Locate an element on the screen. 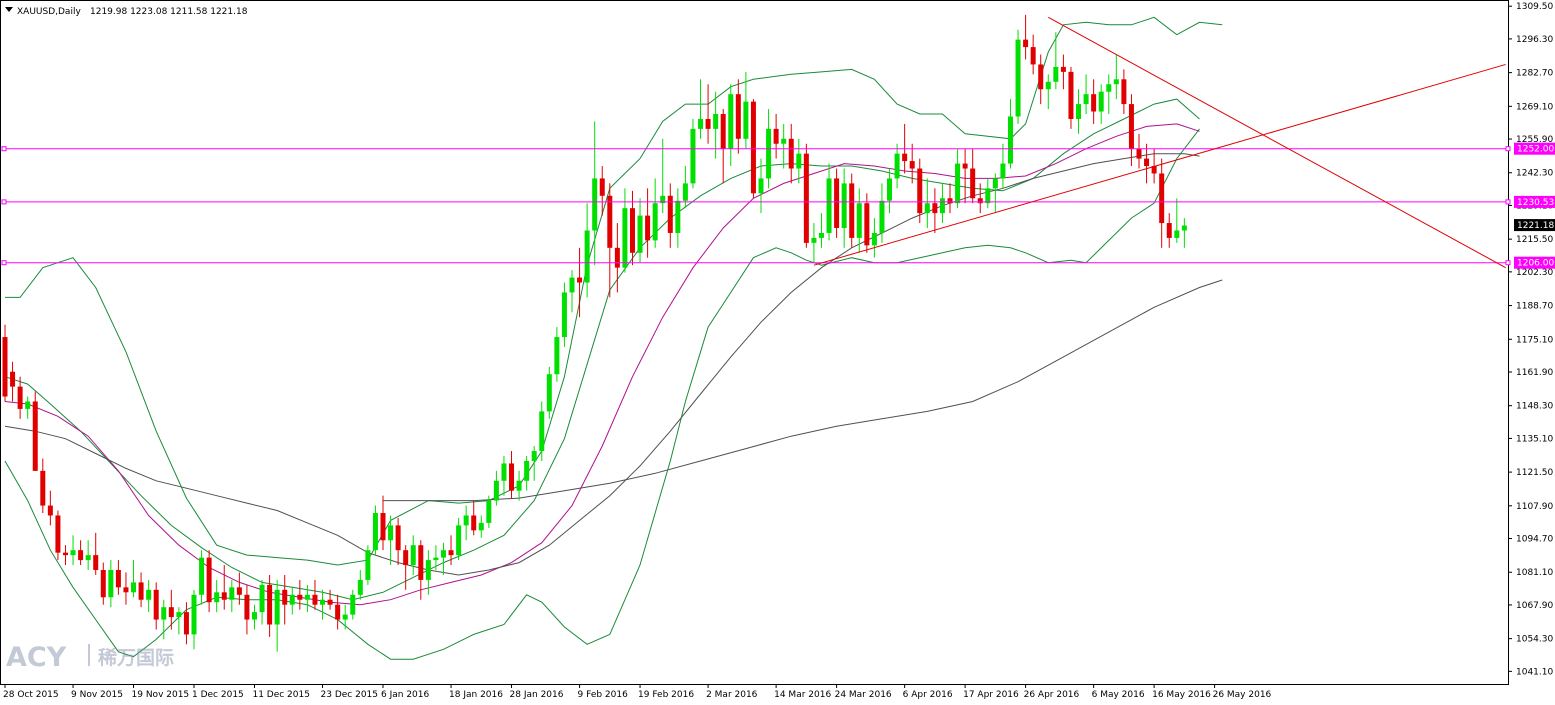 The image size is (1555, 705). x-tick-label: 23 Dec 2015 is located at coordinates (350, 695).